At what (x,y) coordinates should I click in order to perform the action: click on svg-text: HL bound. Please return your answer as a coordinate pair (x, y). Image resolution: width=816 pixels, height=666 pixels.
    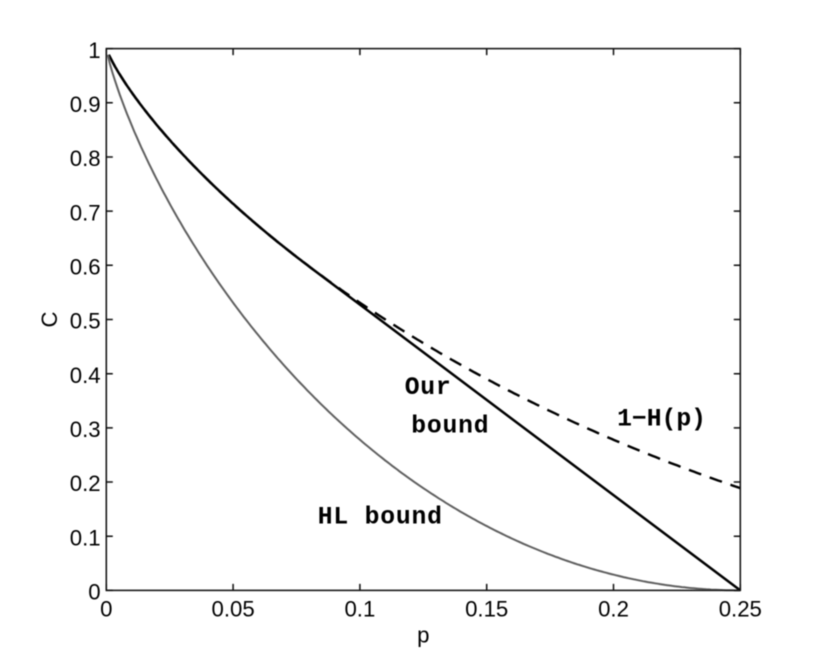
    Looking at the image, I should click on (380, 517).